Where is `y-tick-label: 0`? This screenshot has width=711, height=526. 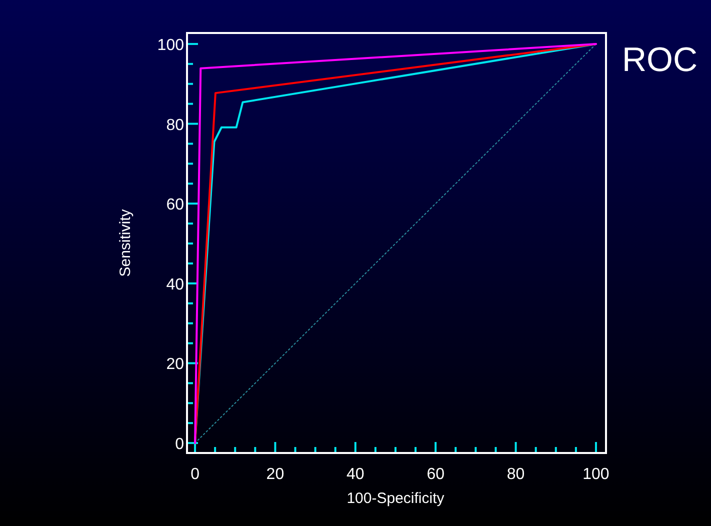
y-tick-label: 0 is located at coordinates (179, 445).